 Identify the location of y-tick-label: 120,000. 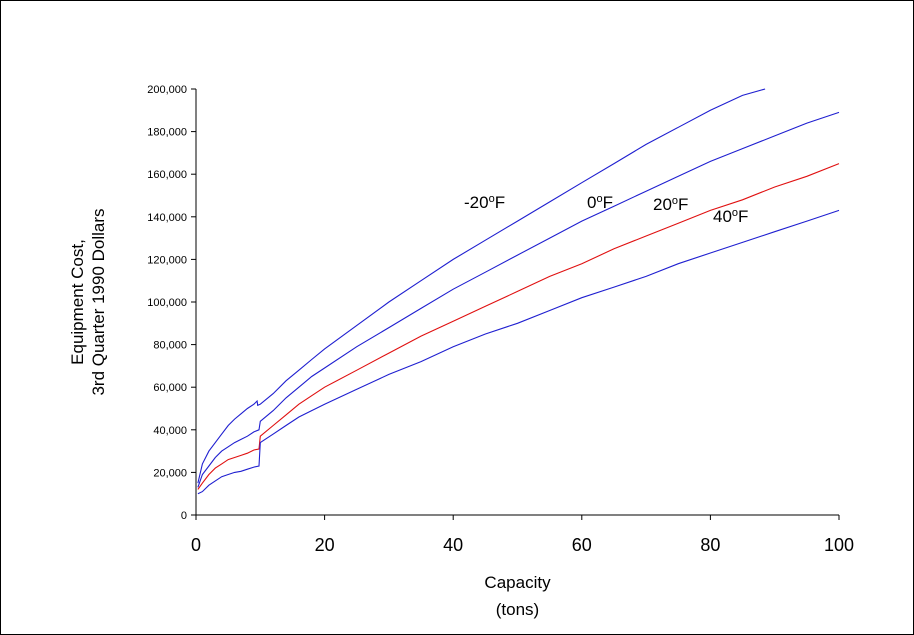
(167, 260).